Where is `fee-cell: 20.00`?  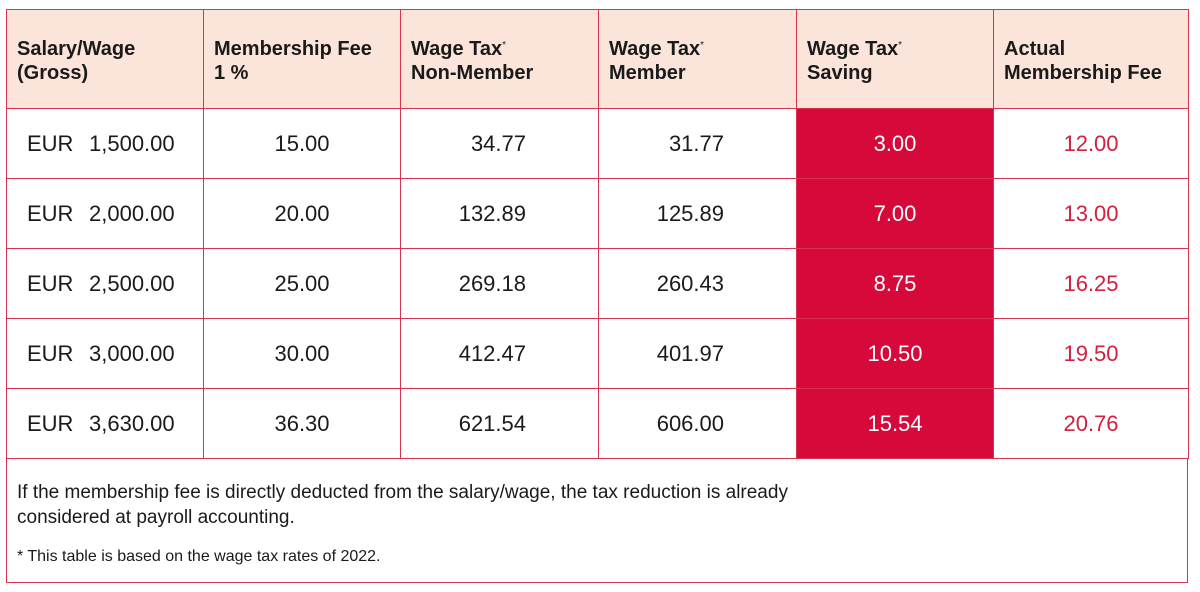
fee-cell: 20.00 is located at coordinates (302, 213).